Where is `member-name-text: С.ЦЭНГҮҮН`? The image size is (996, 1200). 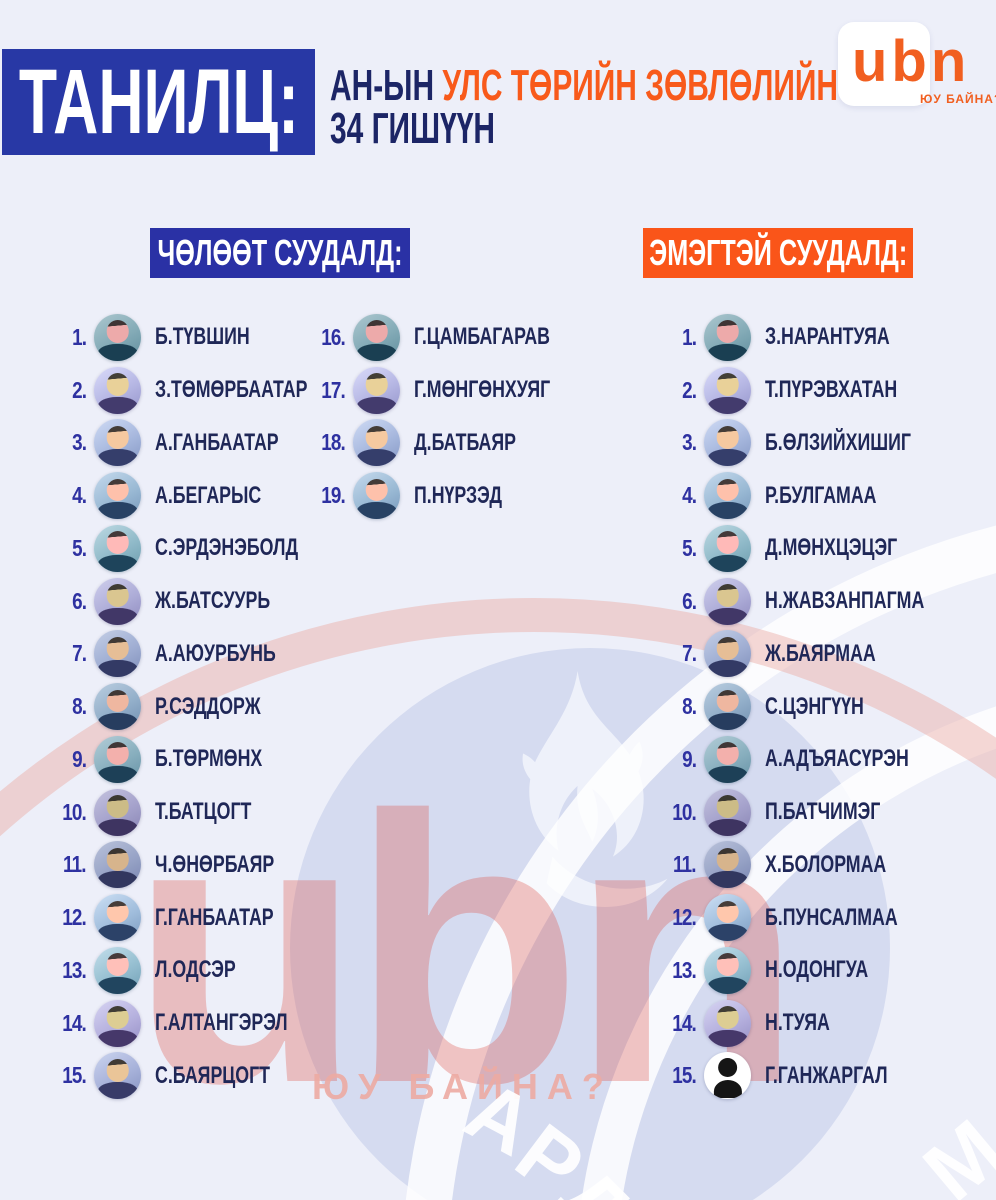 member-name-text: С.ЦЭНГҮҮН is located at coordinates (814, 706).